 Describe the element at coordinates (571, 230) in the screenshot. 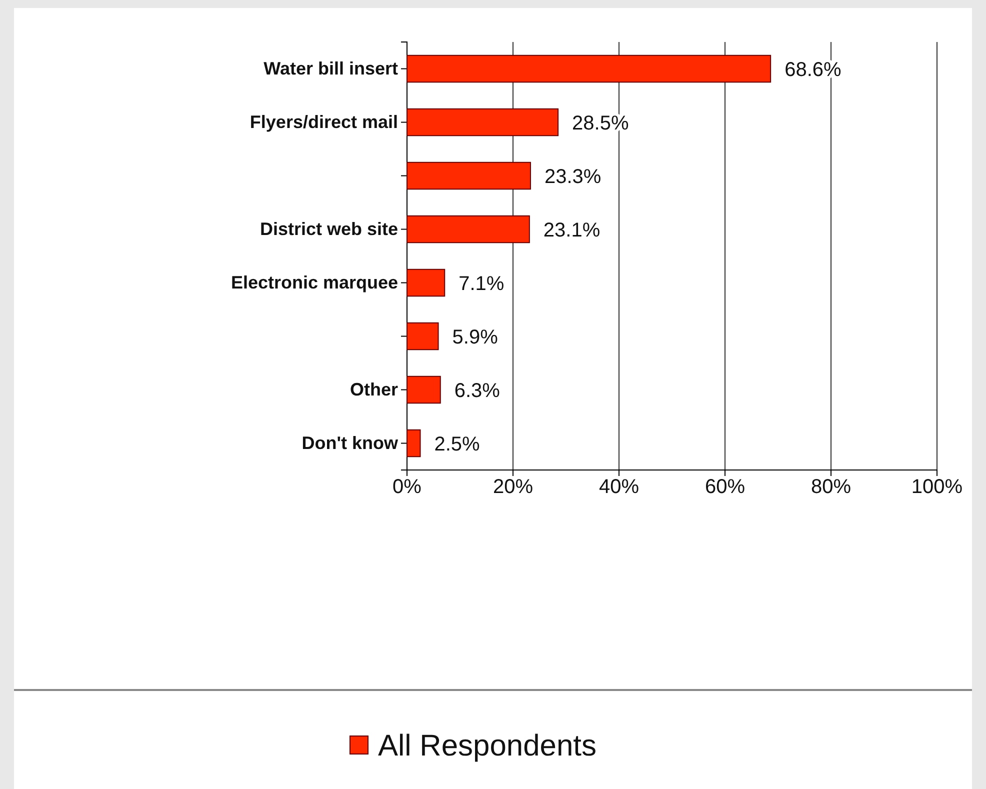

I see `text: 23.1%` at that location.